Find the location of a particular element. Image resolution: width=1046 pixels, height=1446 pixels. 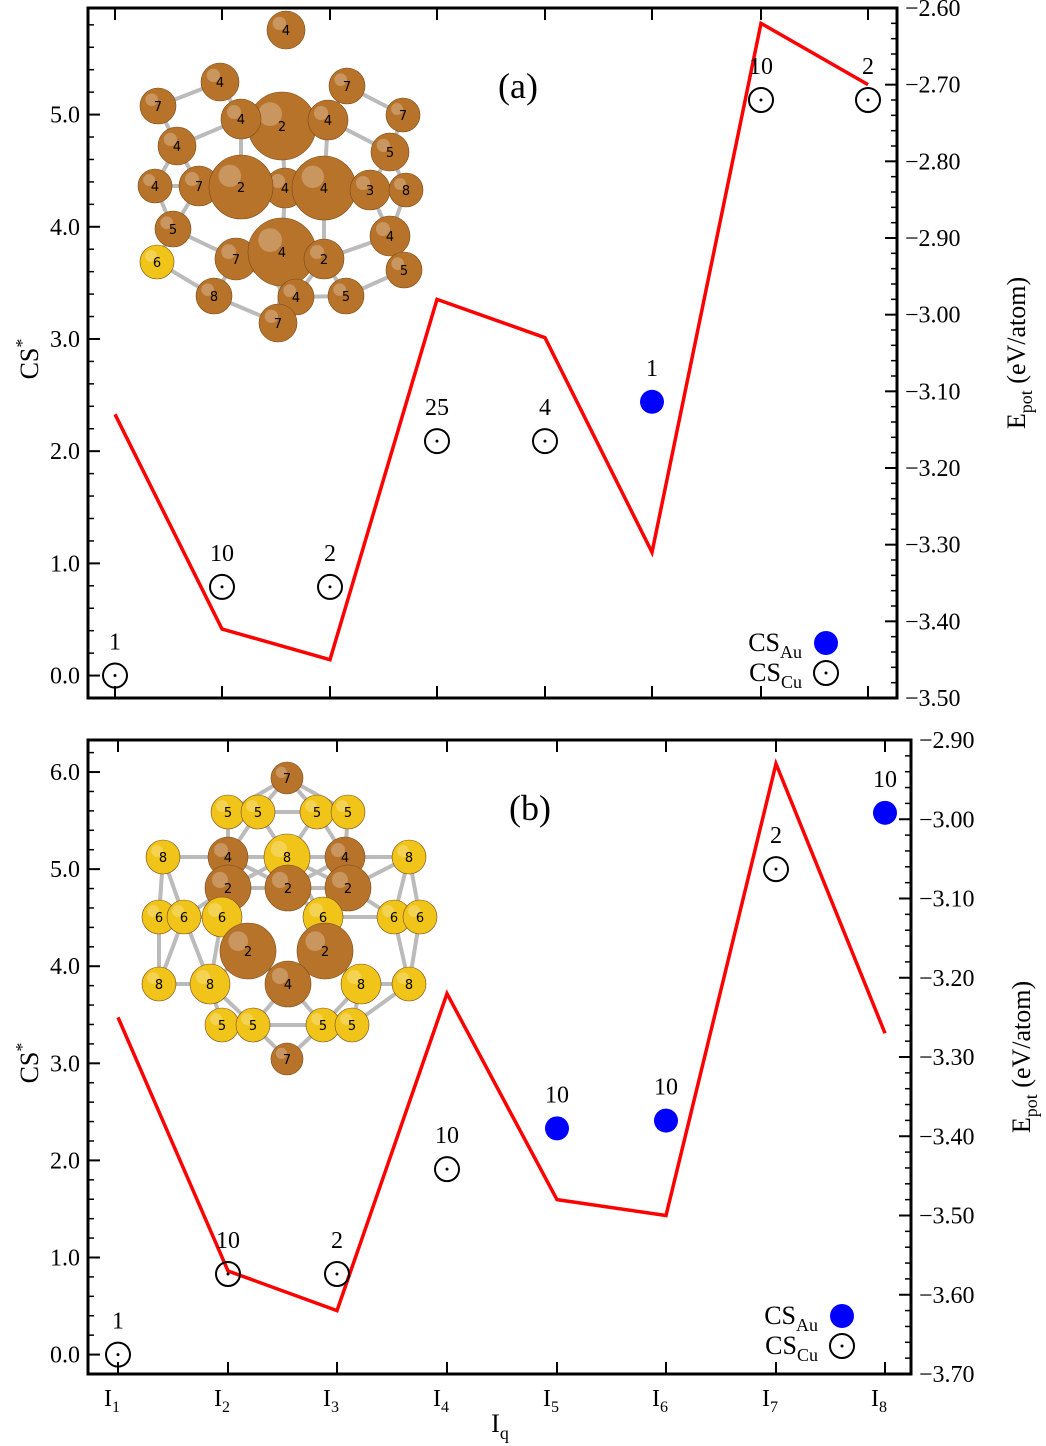

y-right-tick-label: −3.60 is located at coordinates (947, 1296).